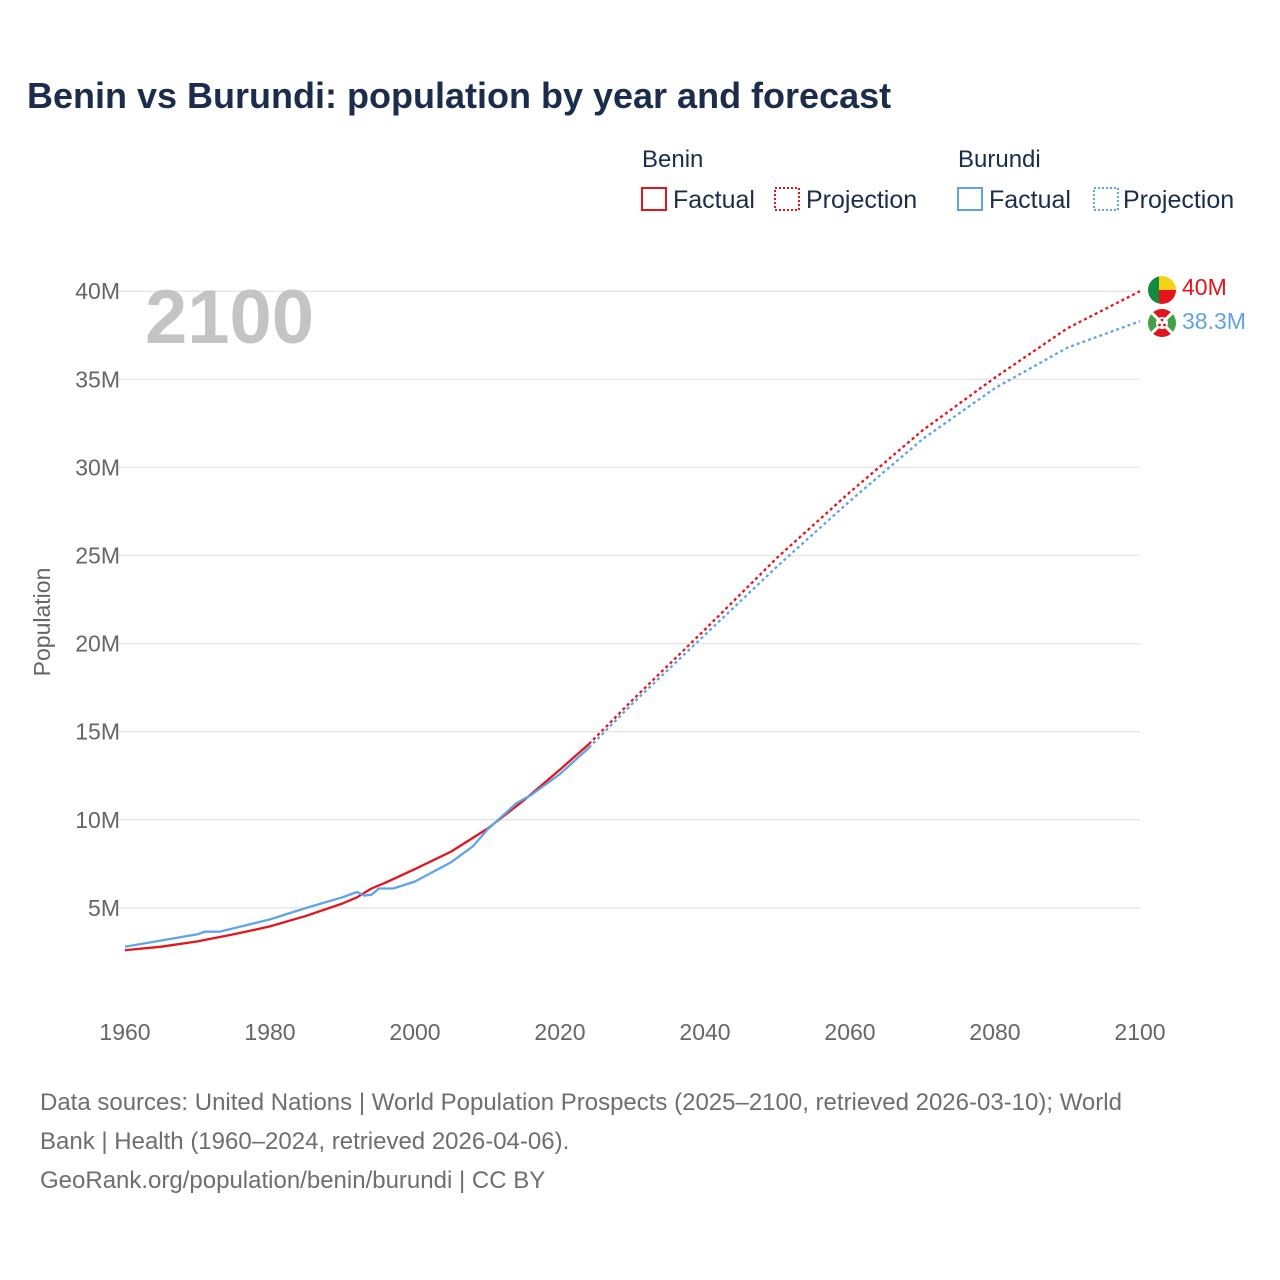  What do you see at coordinates (672, 159) in the screenshot?
I see `legend-group-benin: Benin` at bounding box center [672, 159].